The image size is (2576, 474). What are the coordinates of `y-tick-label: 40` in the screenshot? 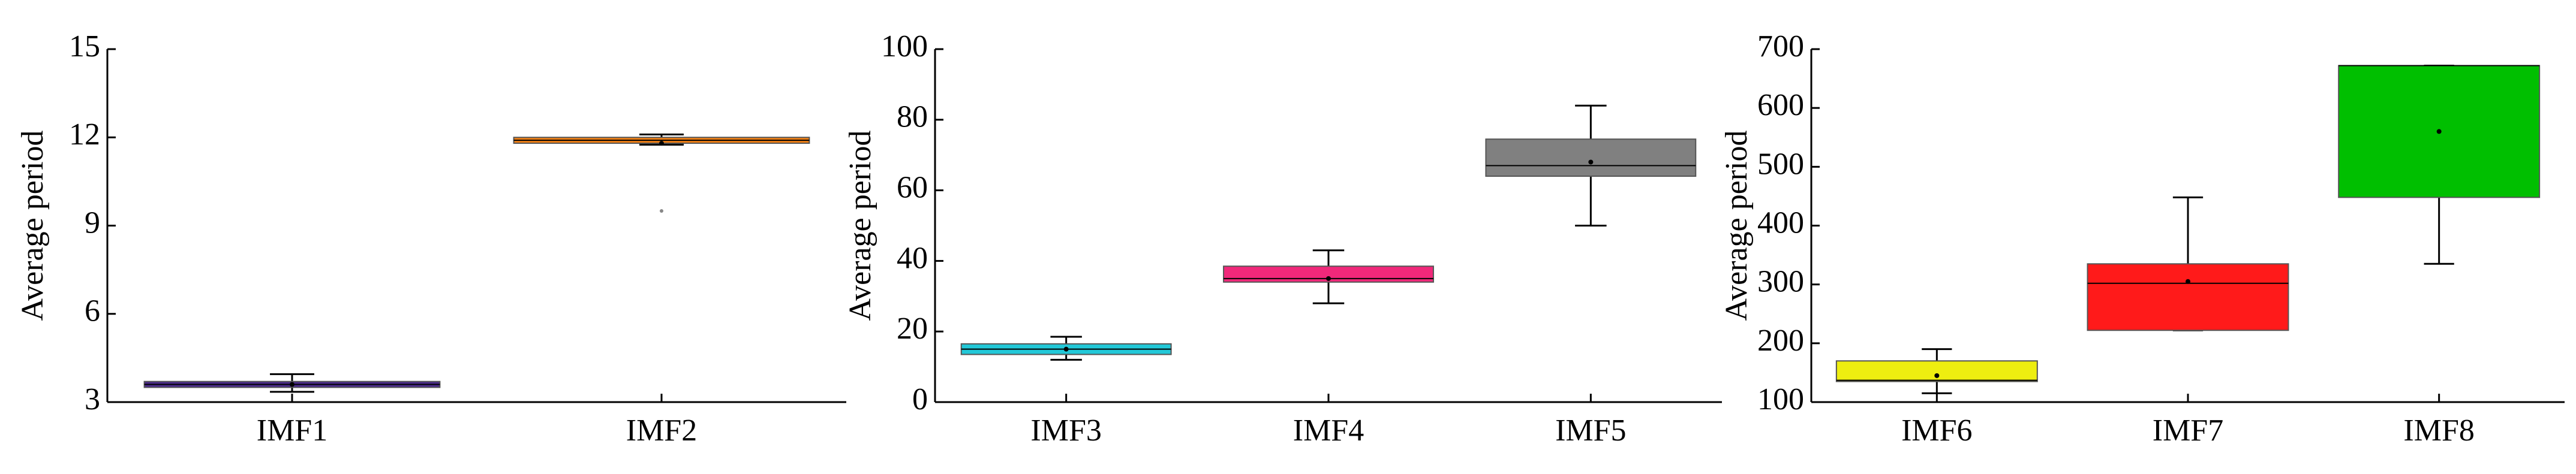 It's located at (913, 258).